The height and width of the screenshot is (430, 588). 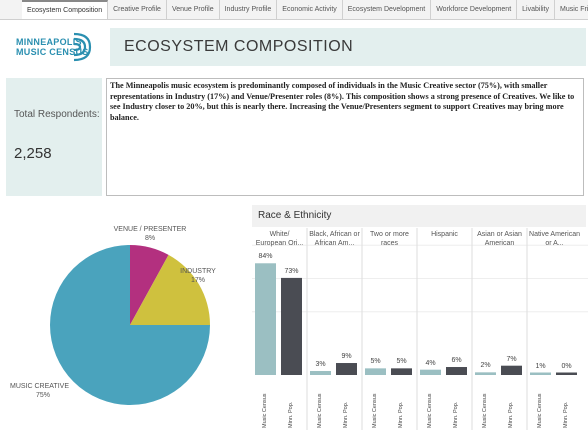 I want to click on respondents-value: 2,258, so click(x=33, y=153).